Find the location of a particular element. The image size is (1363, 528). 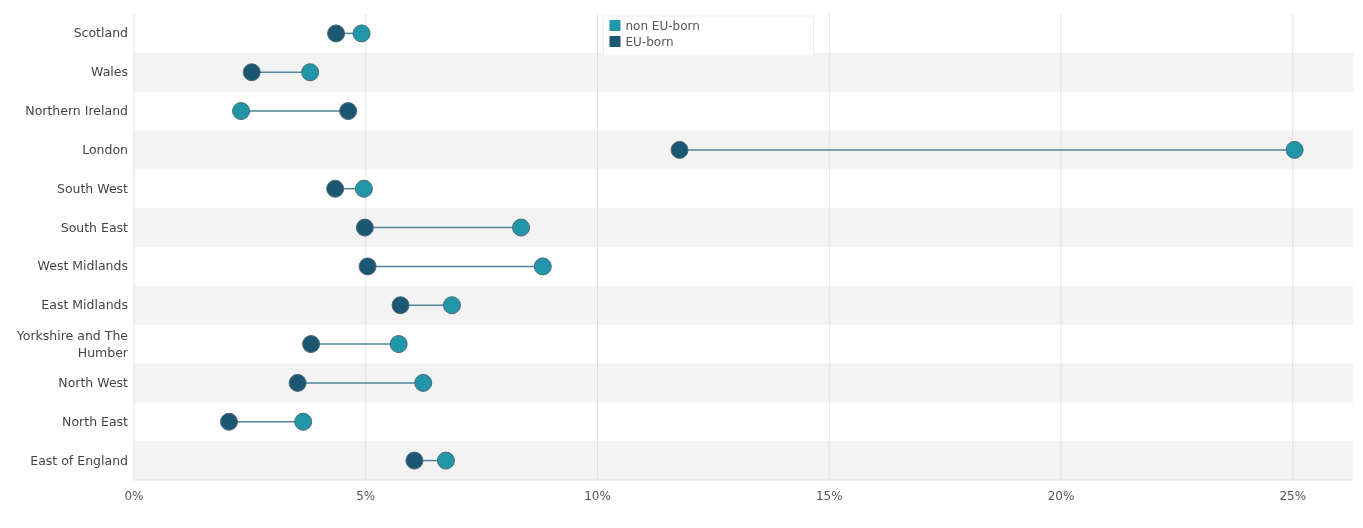

y-tick-label: Northern Ireland is located at coordinates (76, 111).